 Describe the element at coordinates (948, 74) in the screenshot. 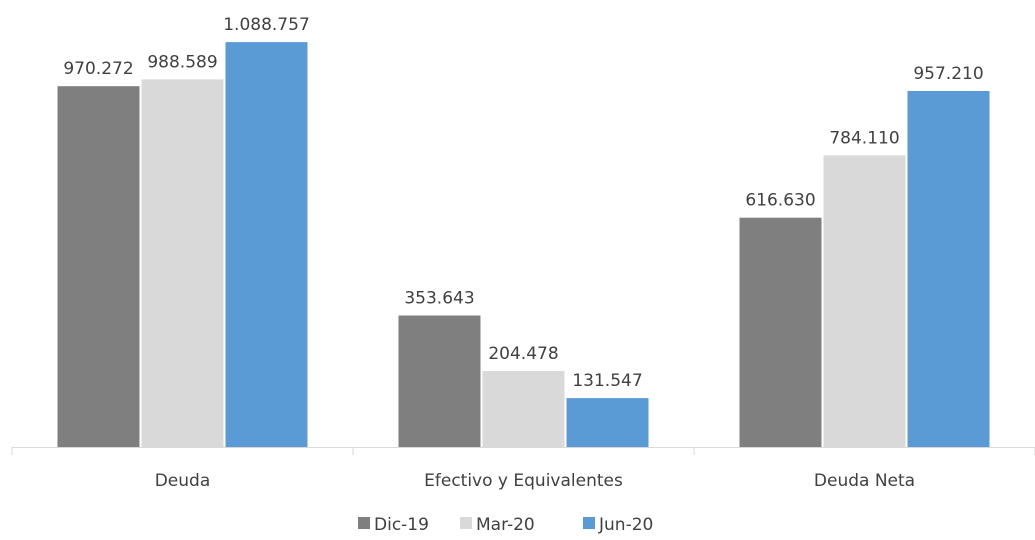

I see `data-label: 957.210` at that location.